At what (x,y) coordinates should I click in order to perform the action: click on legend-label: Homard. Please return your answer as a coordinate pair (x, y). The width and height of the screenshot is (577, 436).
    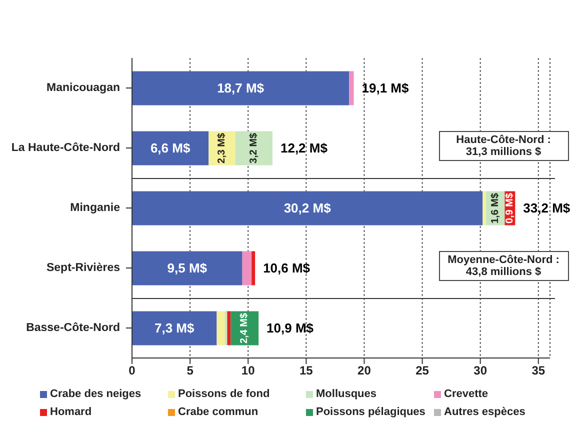
    Looking at the image, I should click on (71, 412).